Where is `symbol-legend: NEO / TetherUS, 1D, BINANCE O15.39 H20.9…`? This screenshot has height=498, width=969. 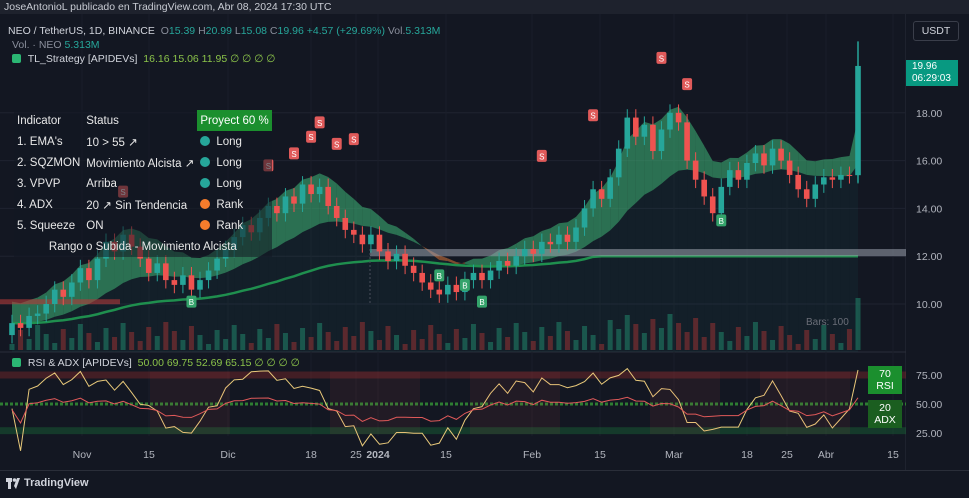
symbol-legend: NEO / TetherUS, 1D, BINANCE O15.39 H20.9… is located at coordinates (224, 31).